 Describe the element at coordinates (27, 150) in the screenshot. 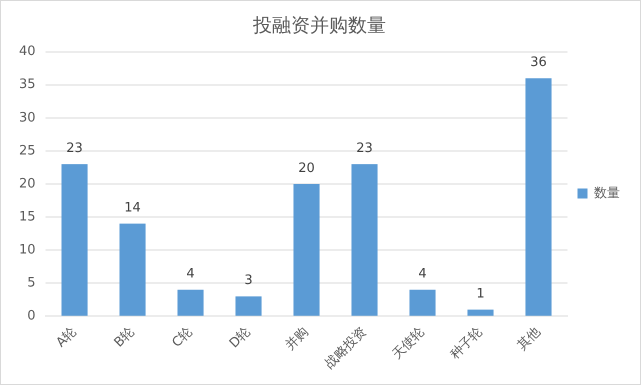

I see `y-tick-label: 25` at that location.